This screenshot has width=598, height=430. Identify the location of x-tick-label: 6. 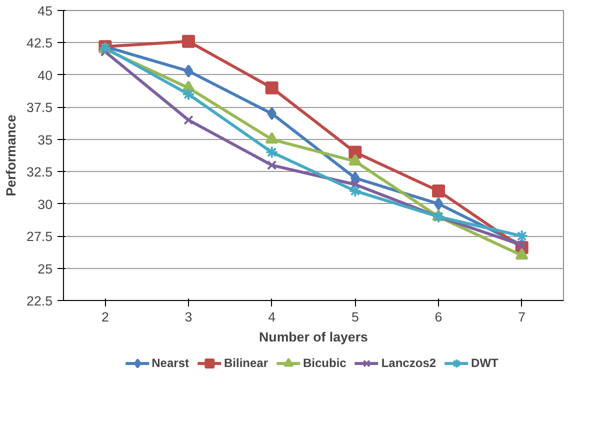
(438, 317).